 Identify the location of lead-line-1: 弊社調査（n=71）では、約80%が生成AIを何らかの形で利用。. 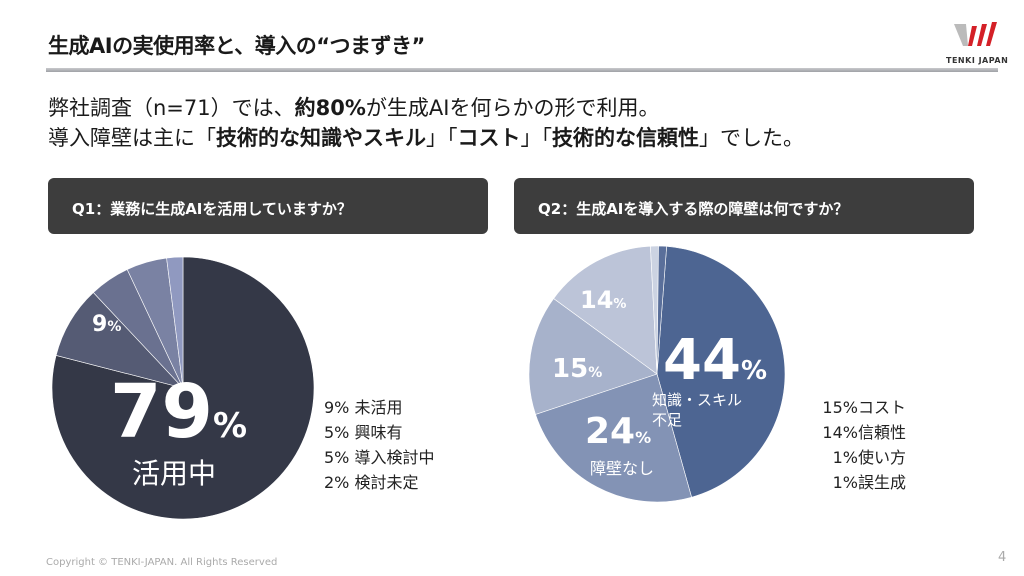
(353, 107).